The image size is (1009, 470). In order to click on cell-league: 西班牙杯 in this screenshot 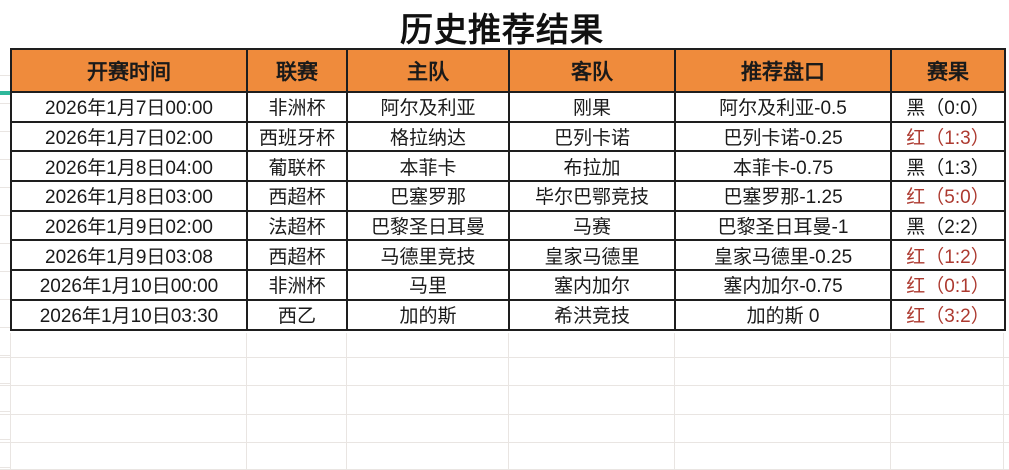, I will do `click(297, 136)`.